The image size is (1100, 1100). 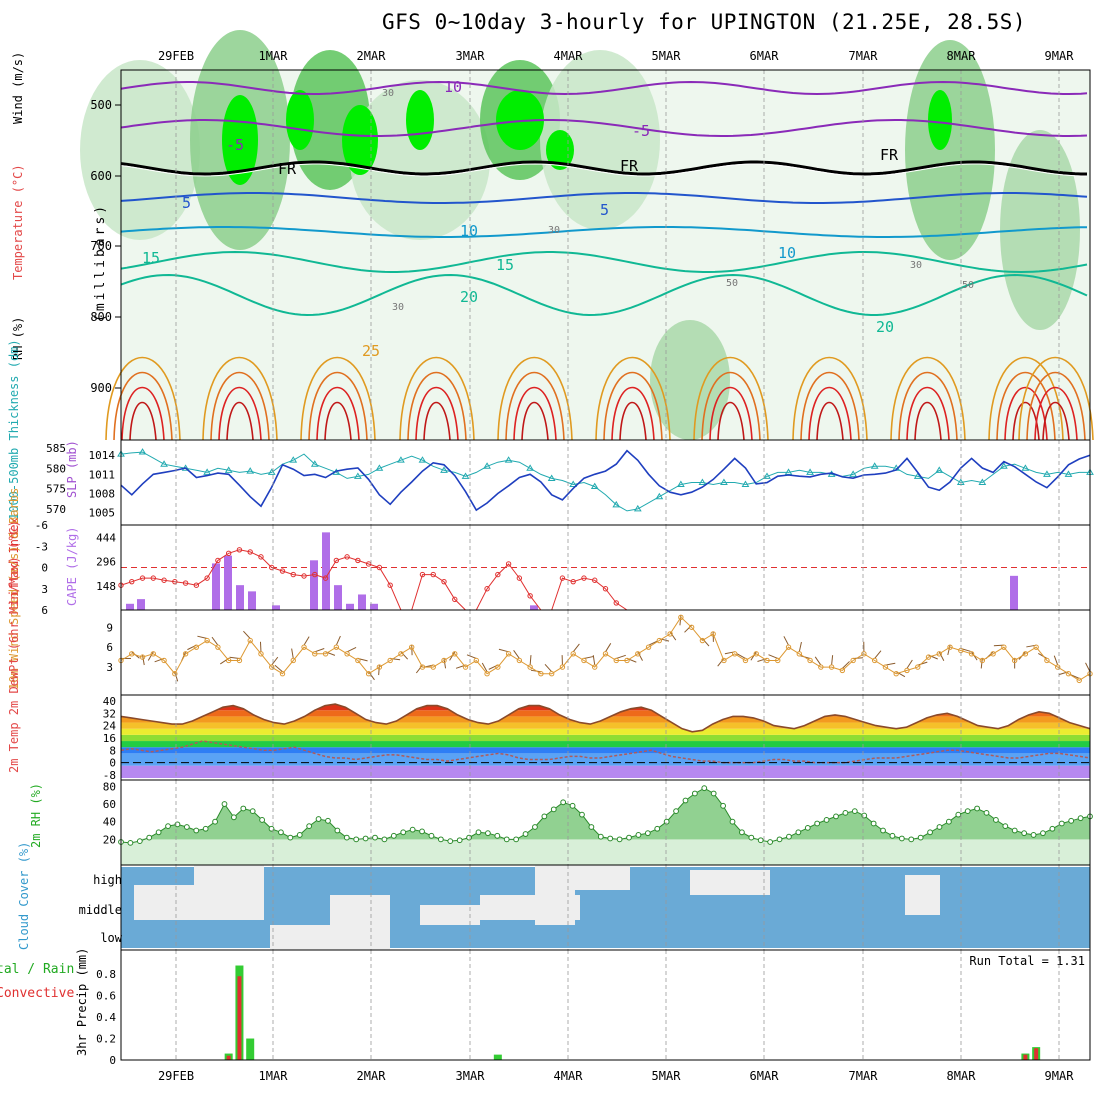 What do you see at coordinates (56, 448) in the screenshot?
I see `thickness-tick-label: 585` at bounding box center [56, 448].